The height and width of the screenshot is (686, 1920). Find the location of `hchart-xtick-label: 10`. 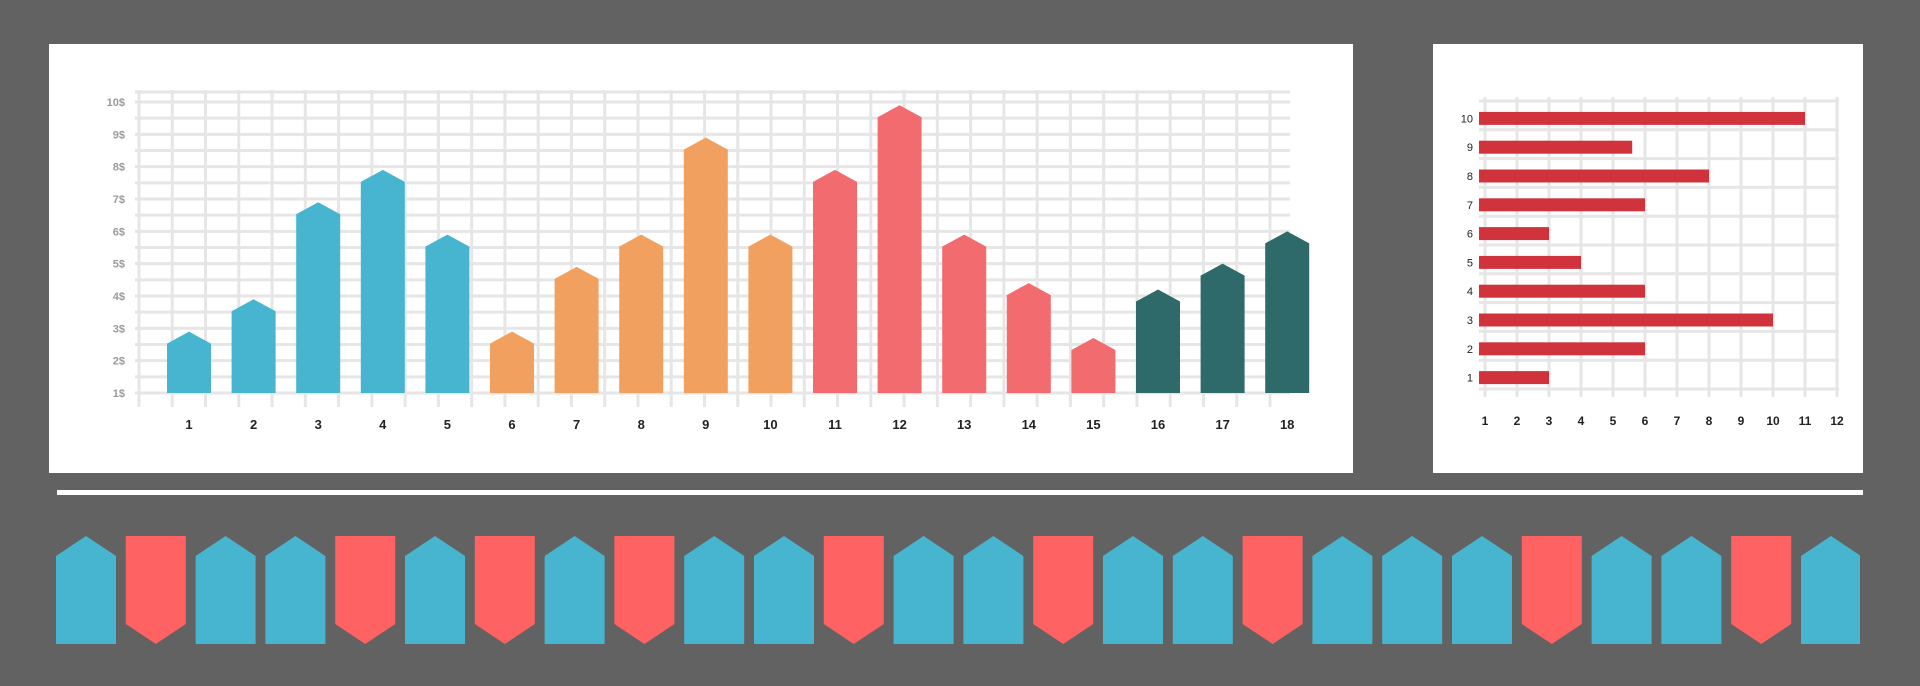

hchart-xtick-label: 10 is located at coordinates (1773, 421).